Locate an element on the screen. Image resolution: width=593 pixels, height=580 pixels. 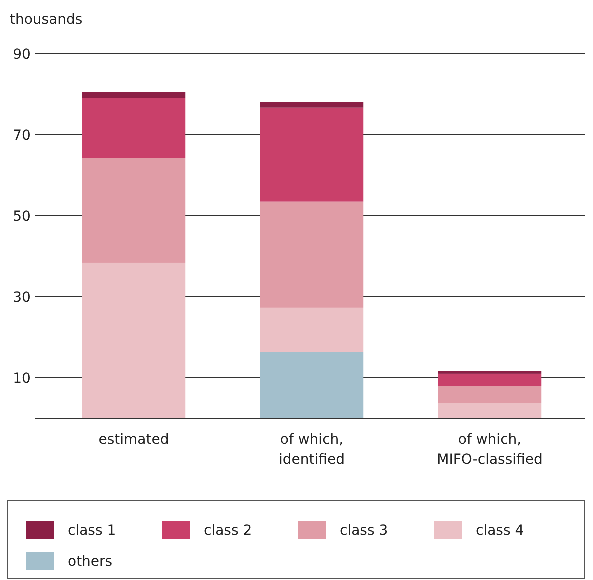
y-axis-title: thousands is located at coordinates (46, 20).